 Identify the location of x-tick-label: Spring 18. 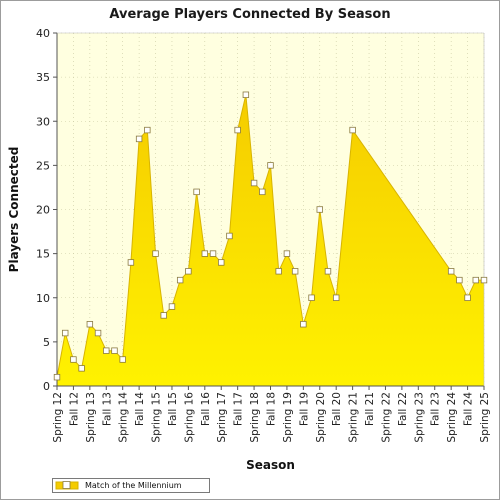
(255, 417).